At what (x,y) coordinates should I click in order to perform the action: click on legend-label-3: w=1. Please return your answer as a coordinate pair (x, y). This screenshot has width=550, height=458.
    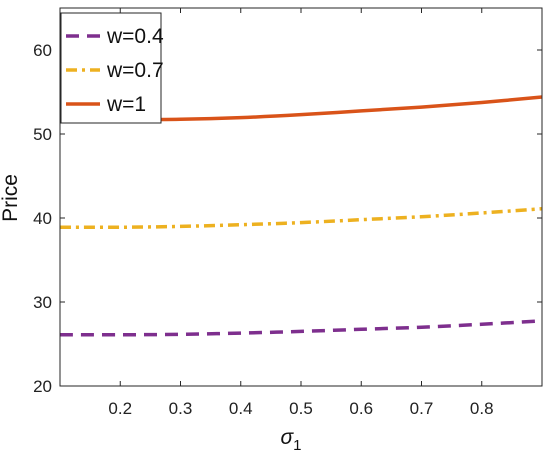
    Looking at the image, I should click on (126, 104).